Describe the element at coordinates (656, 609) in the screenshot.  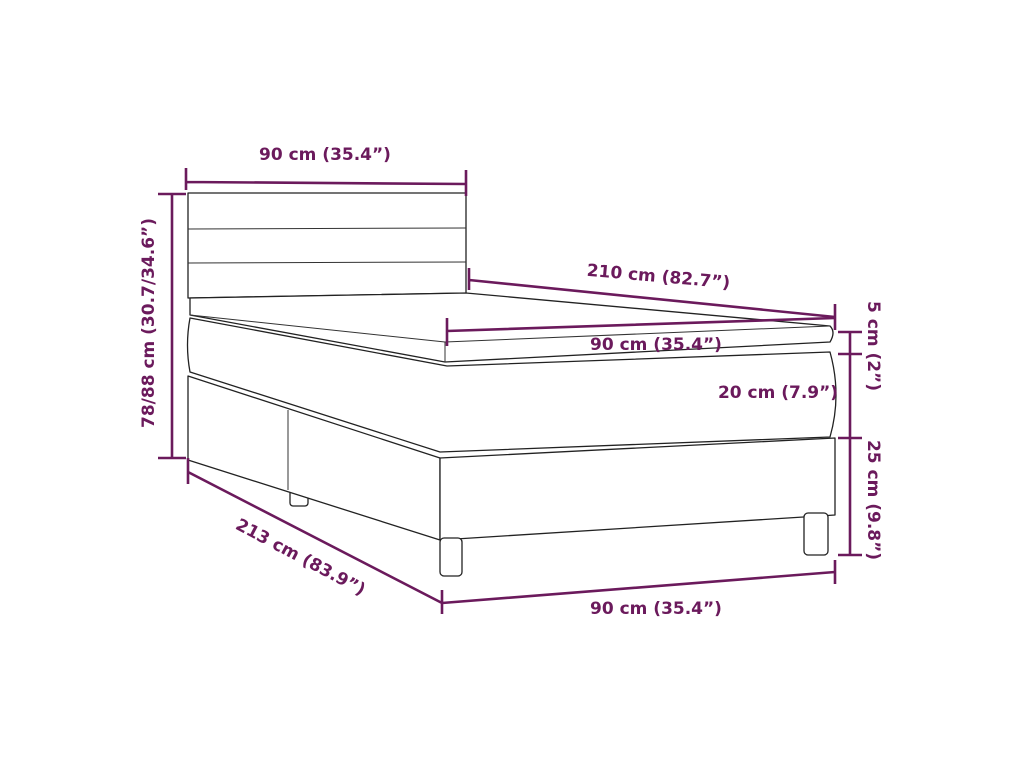
I see `base-width-label: 90 cm (35.4”)` at that location.